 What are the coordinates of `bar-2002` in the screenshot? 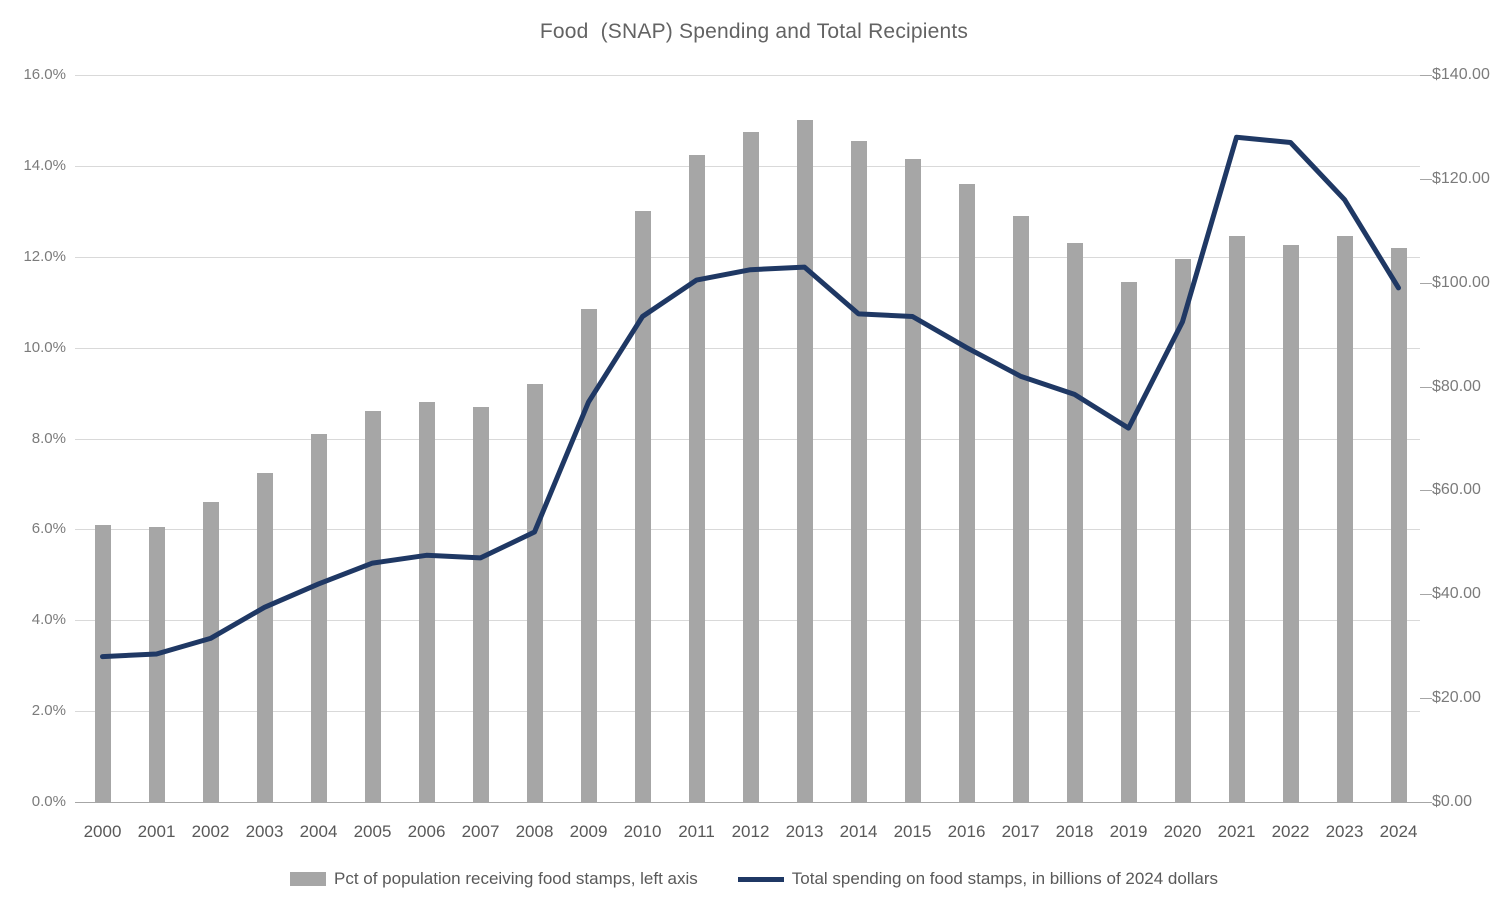 It's located at (210, 652).